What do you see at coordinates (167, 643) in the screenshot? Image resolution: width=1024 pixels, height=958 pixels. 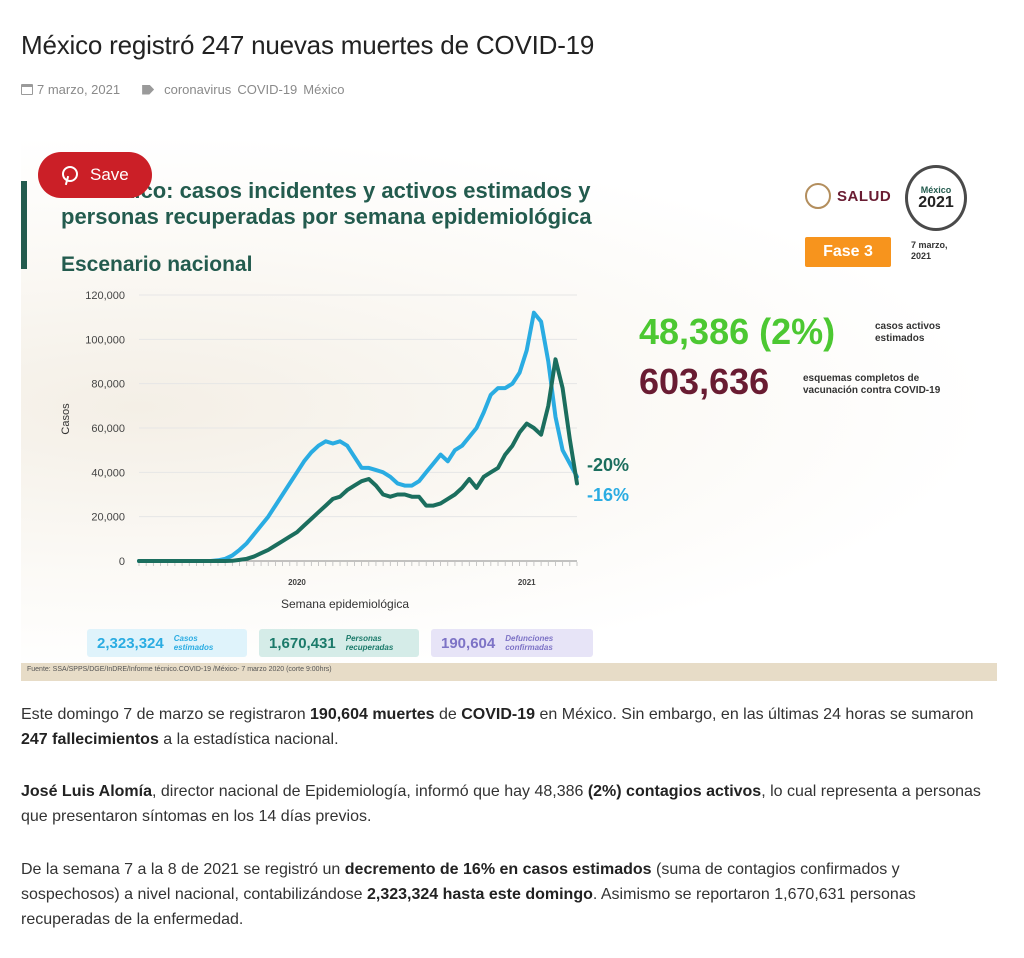 I see `total-cases-box: 2,323,324 Casos estimados` at bounding box center [167, 643].